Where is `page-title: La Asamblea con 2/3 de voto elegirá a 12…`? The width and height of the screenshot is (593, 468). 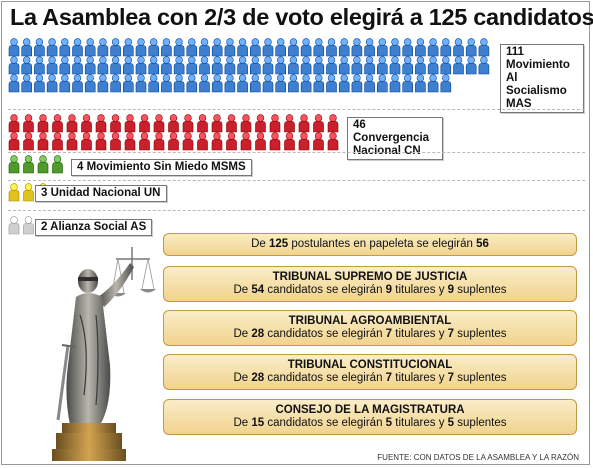
page-title: La Asamblea con 2/3 de voto elegirá a 12… is located at coordinates (301, 17).